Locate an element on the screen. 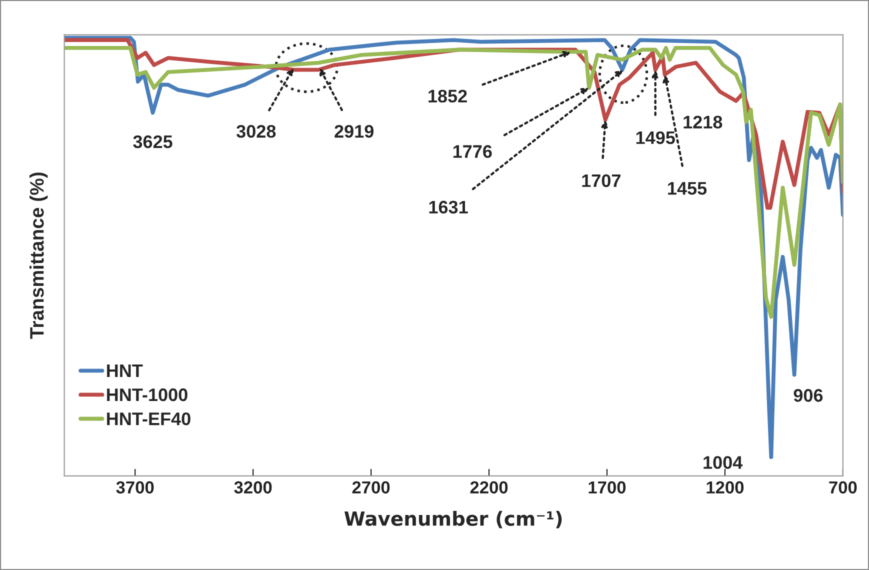  x-axis-title: Wavenumber (cm⁻¹) is located at coordinates (453, 519).